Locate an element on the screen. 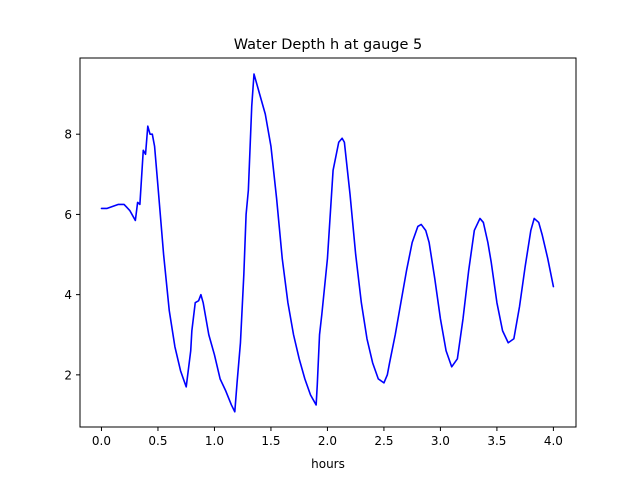 Image resolution: width=640 pixels, height=480 pixels. x-axis-label: hours is located at coordinates (328, 464).